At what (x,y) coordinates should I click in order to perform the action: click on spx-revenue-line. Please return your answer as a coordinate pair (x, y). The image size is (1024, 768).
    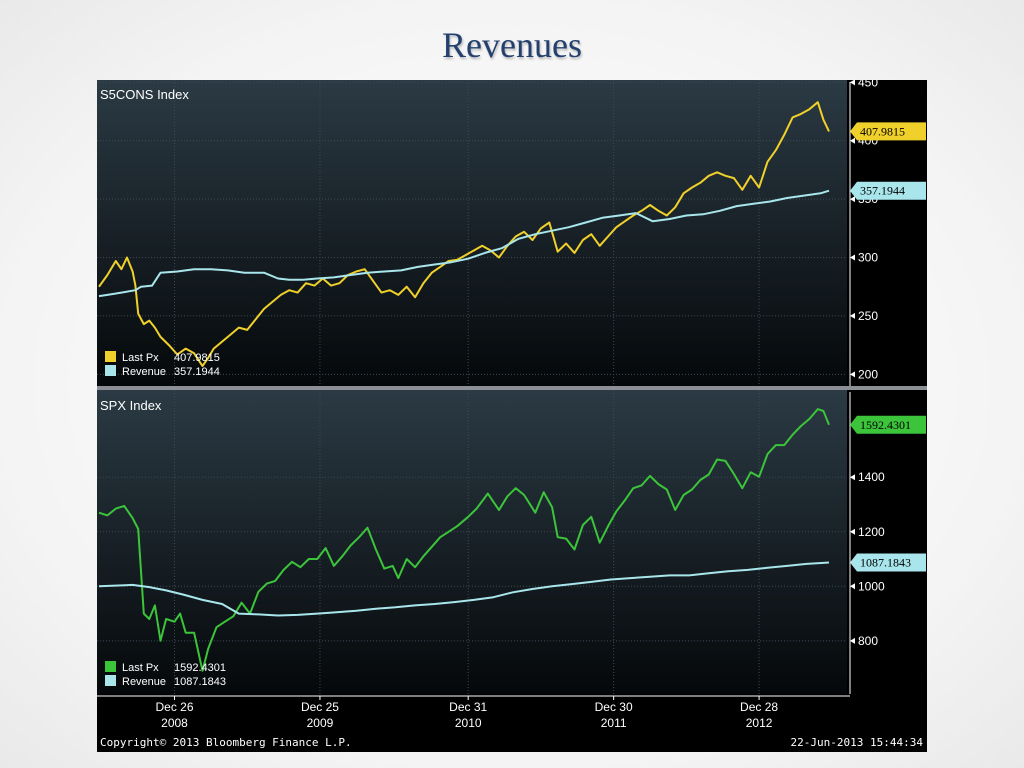
    Looking at the image, I should click on (464, 589).